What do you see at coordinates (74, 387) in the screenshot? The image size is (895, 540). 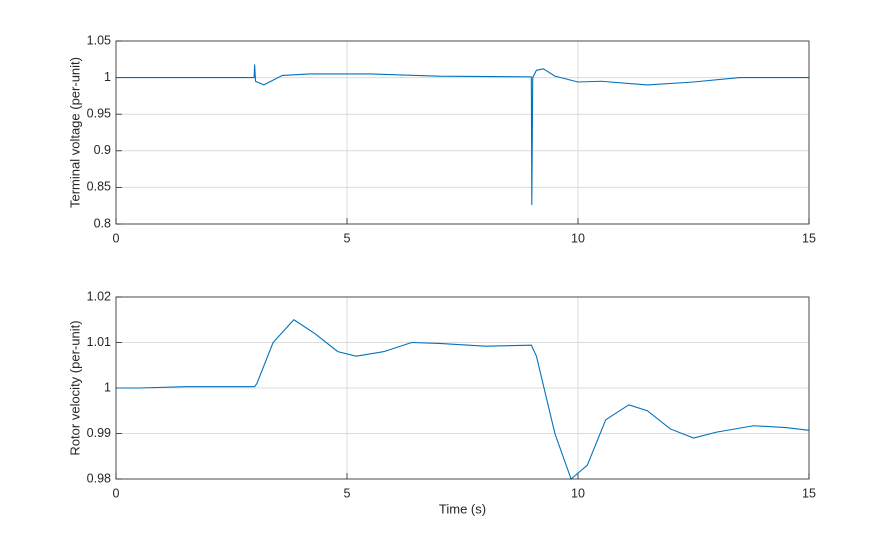 I see `y-axis-label: Rotor velocity (per-unit)` at bounding box center [74, 387].